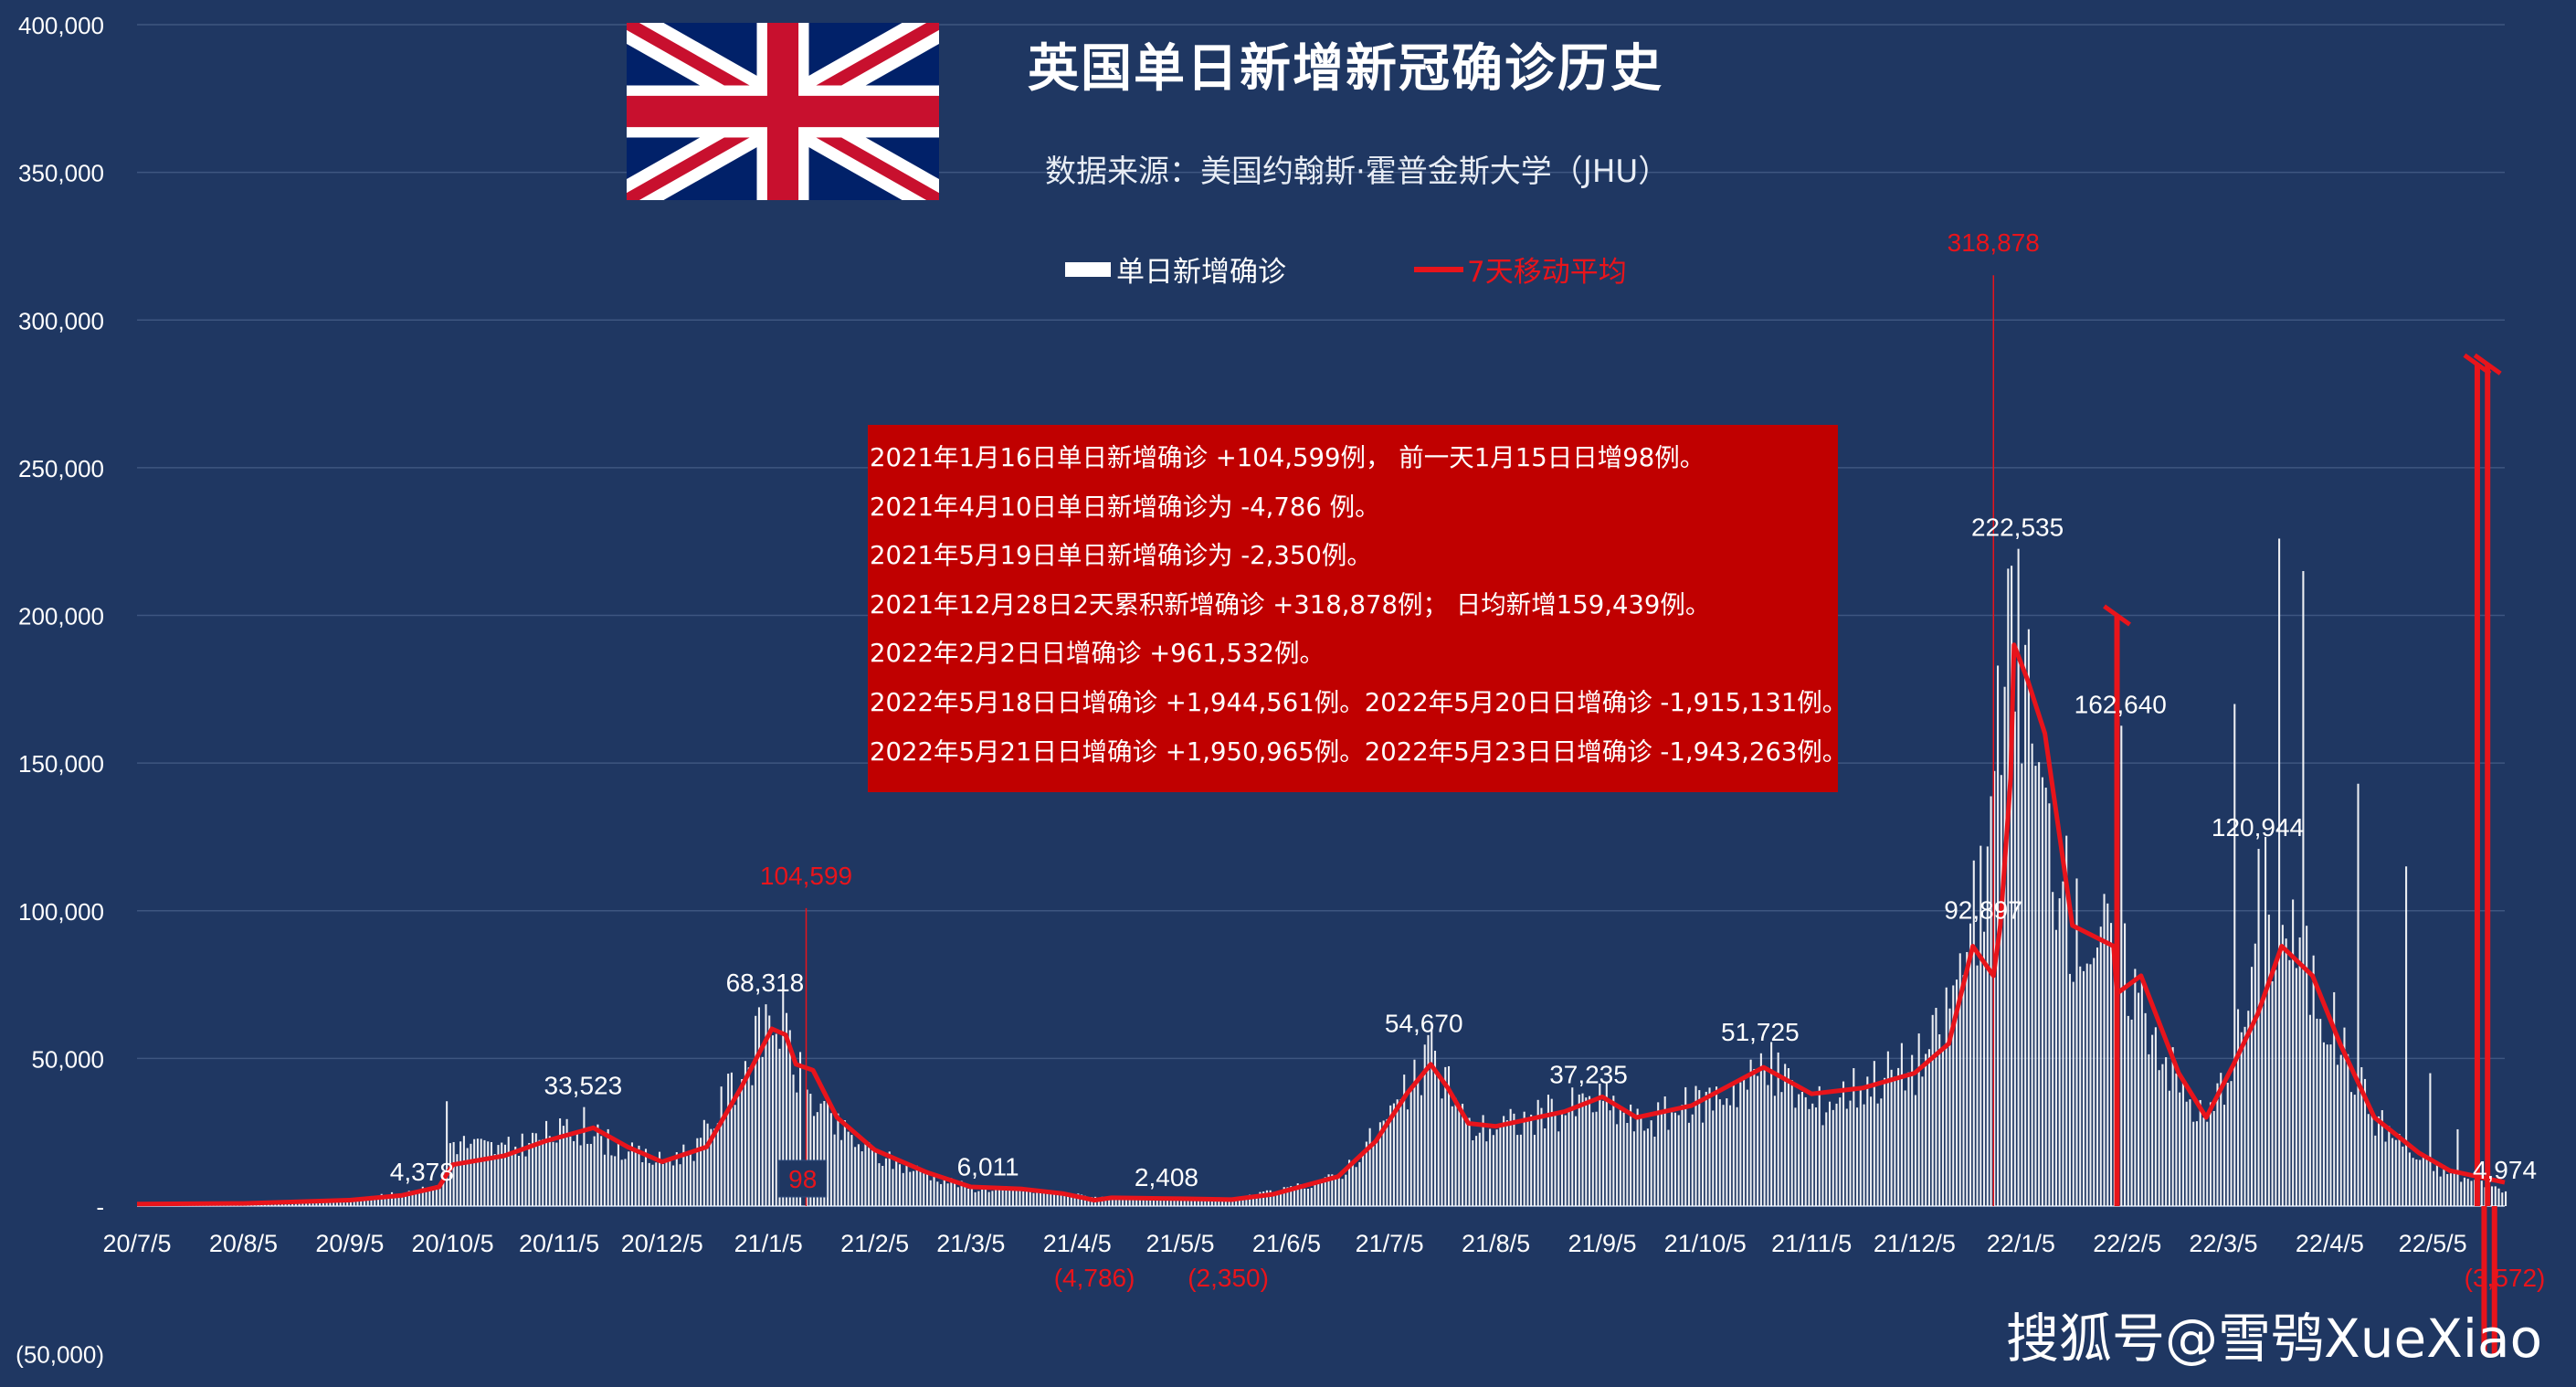  What do you see at coordinates (1589, 1075) in the screenshot?
I see `annotation-label: 37,235` at bounding box center [1589, 1075].